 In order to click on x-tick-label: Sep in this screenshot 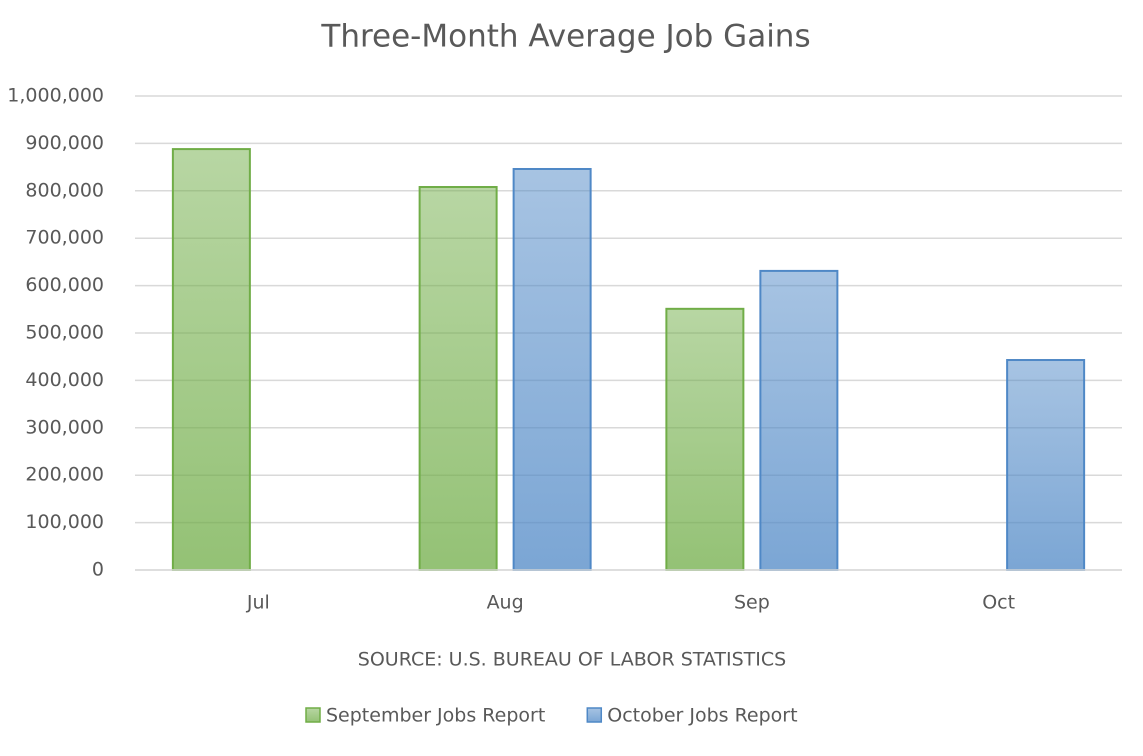, I will do `click(752, 603)`.